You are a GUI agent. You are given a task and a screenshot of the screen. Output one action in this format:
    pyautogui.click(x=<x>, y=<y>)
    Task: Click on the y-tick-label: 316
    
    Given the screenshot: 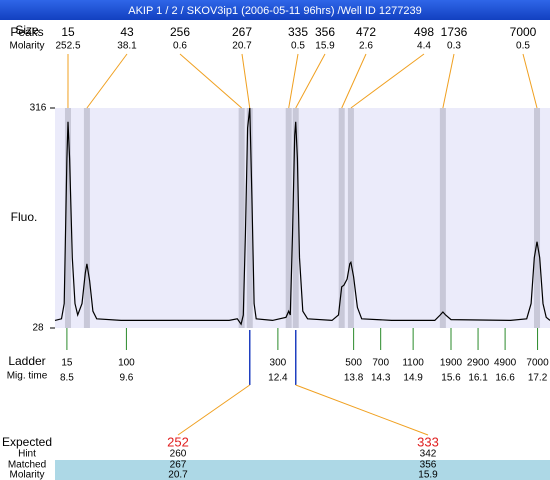 What is the action you would take?
    pyautogui.click(x=38, y=108)
    